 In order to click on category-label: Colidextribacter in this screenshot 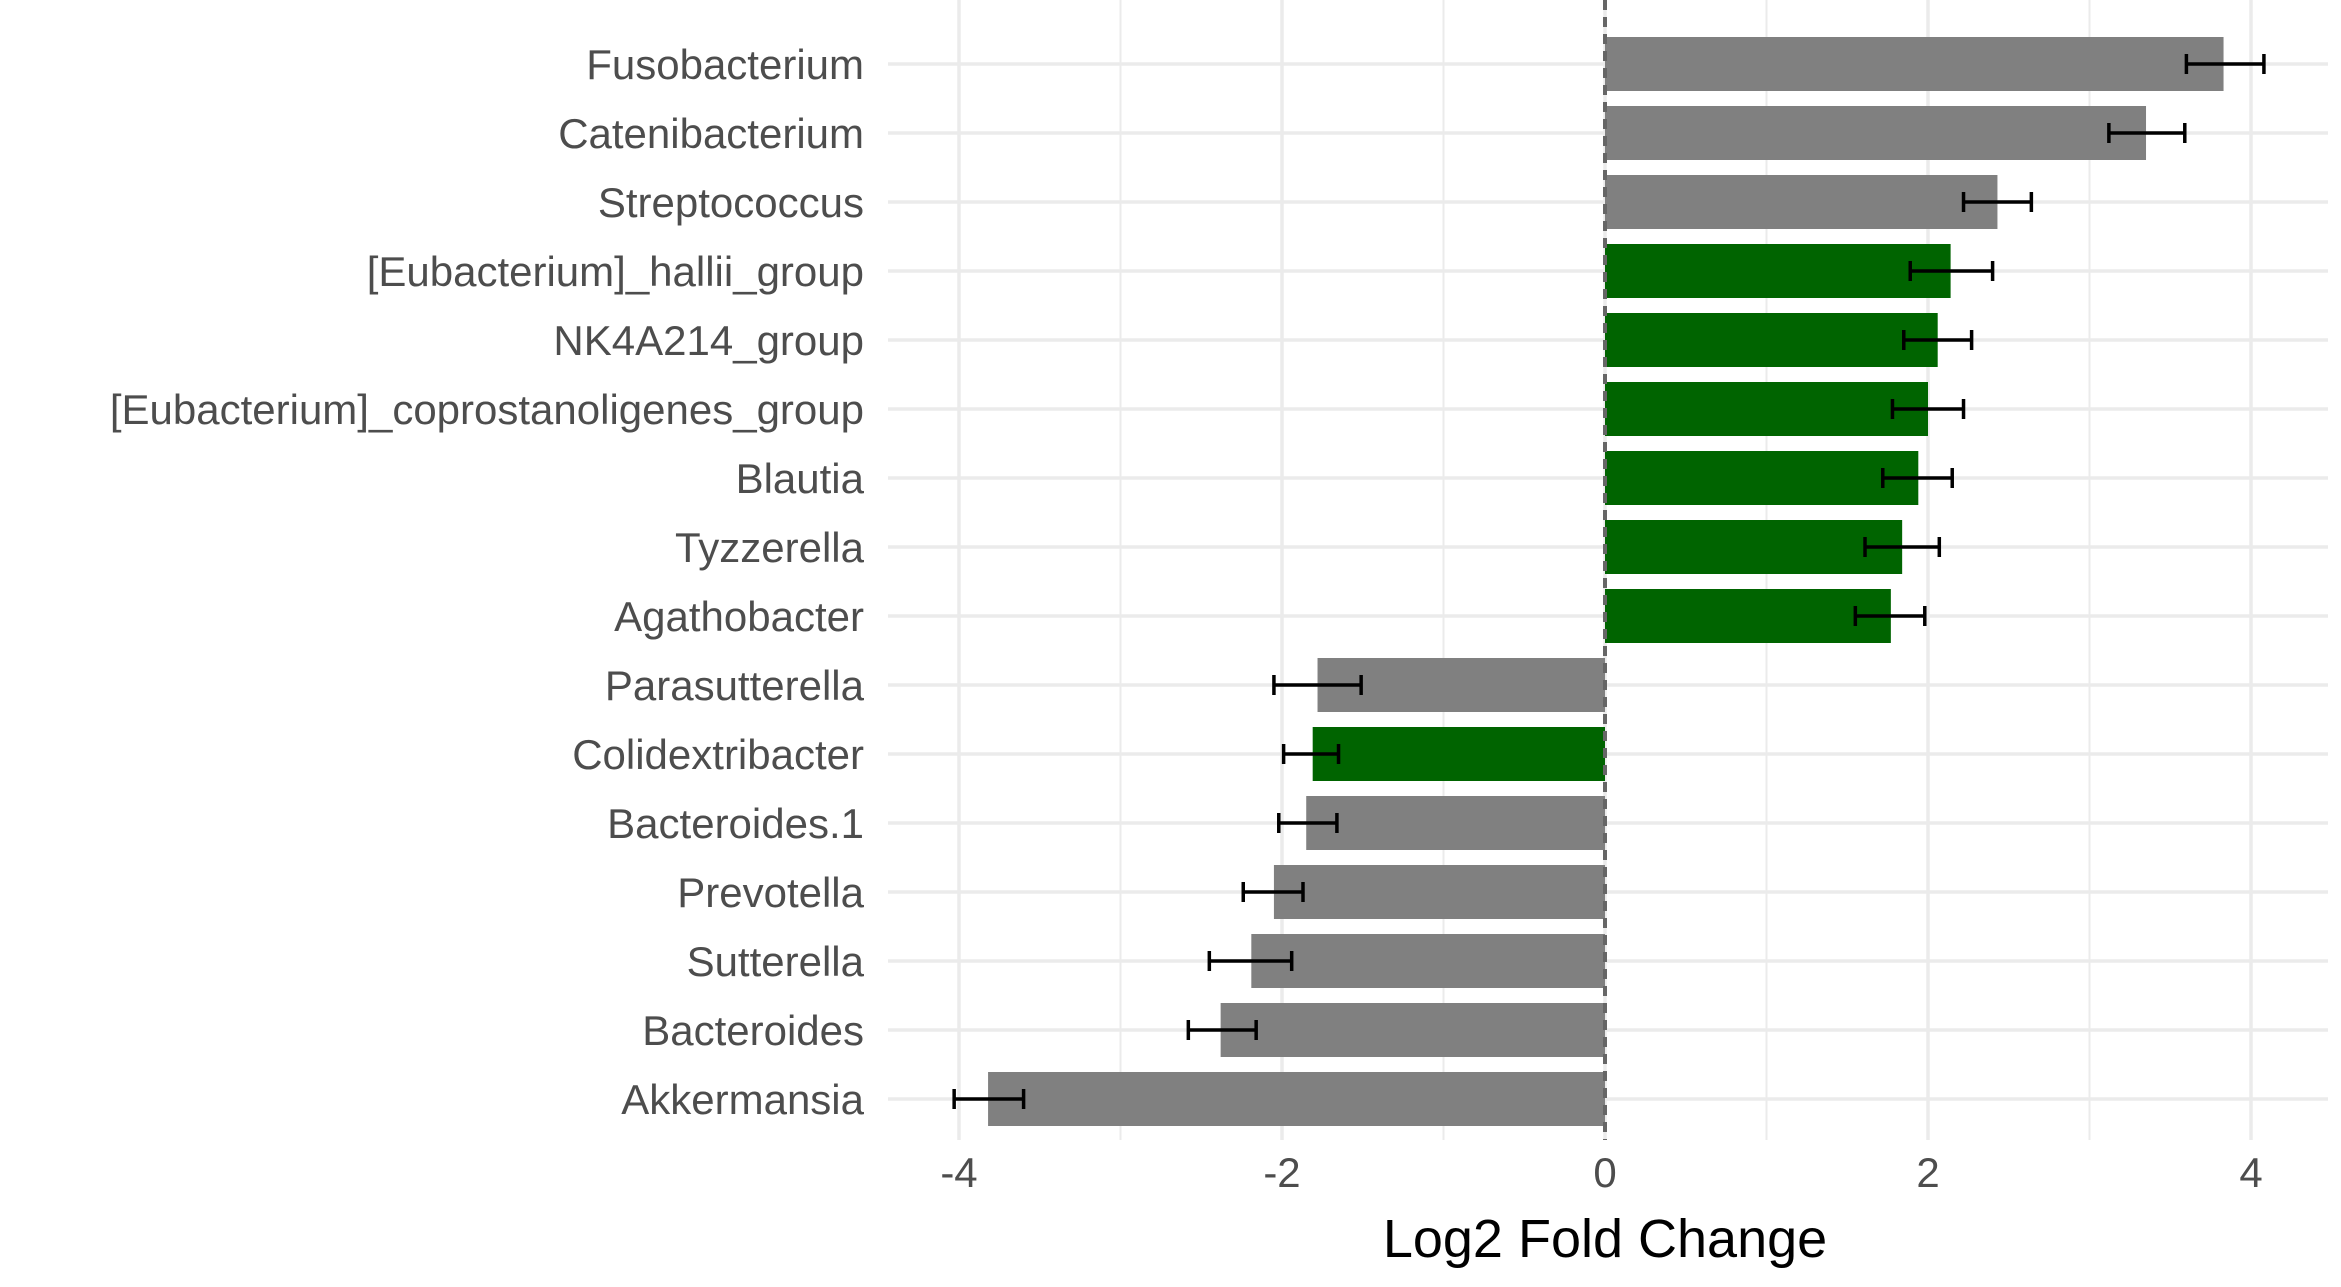, I will do `click(718, 754)`.